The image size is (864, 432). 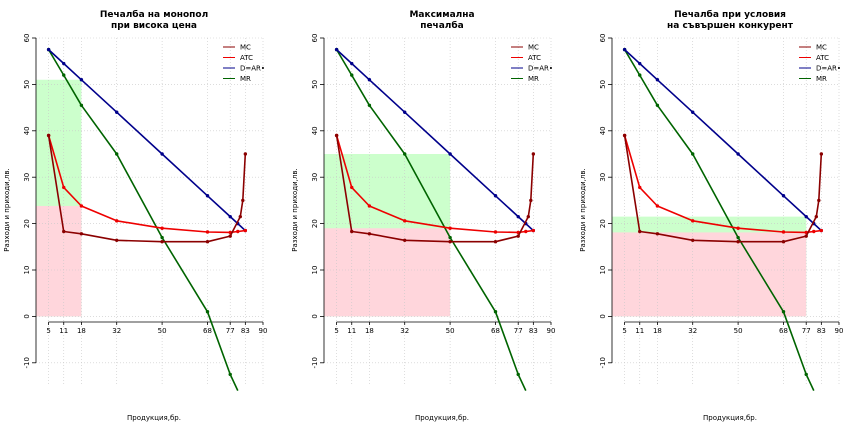 I want to click on x-tick-label: 50, so click(x=162, y=331).